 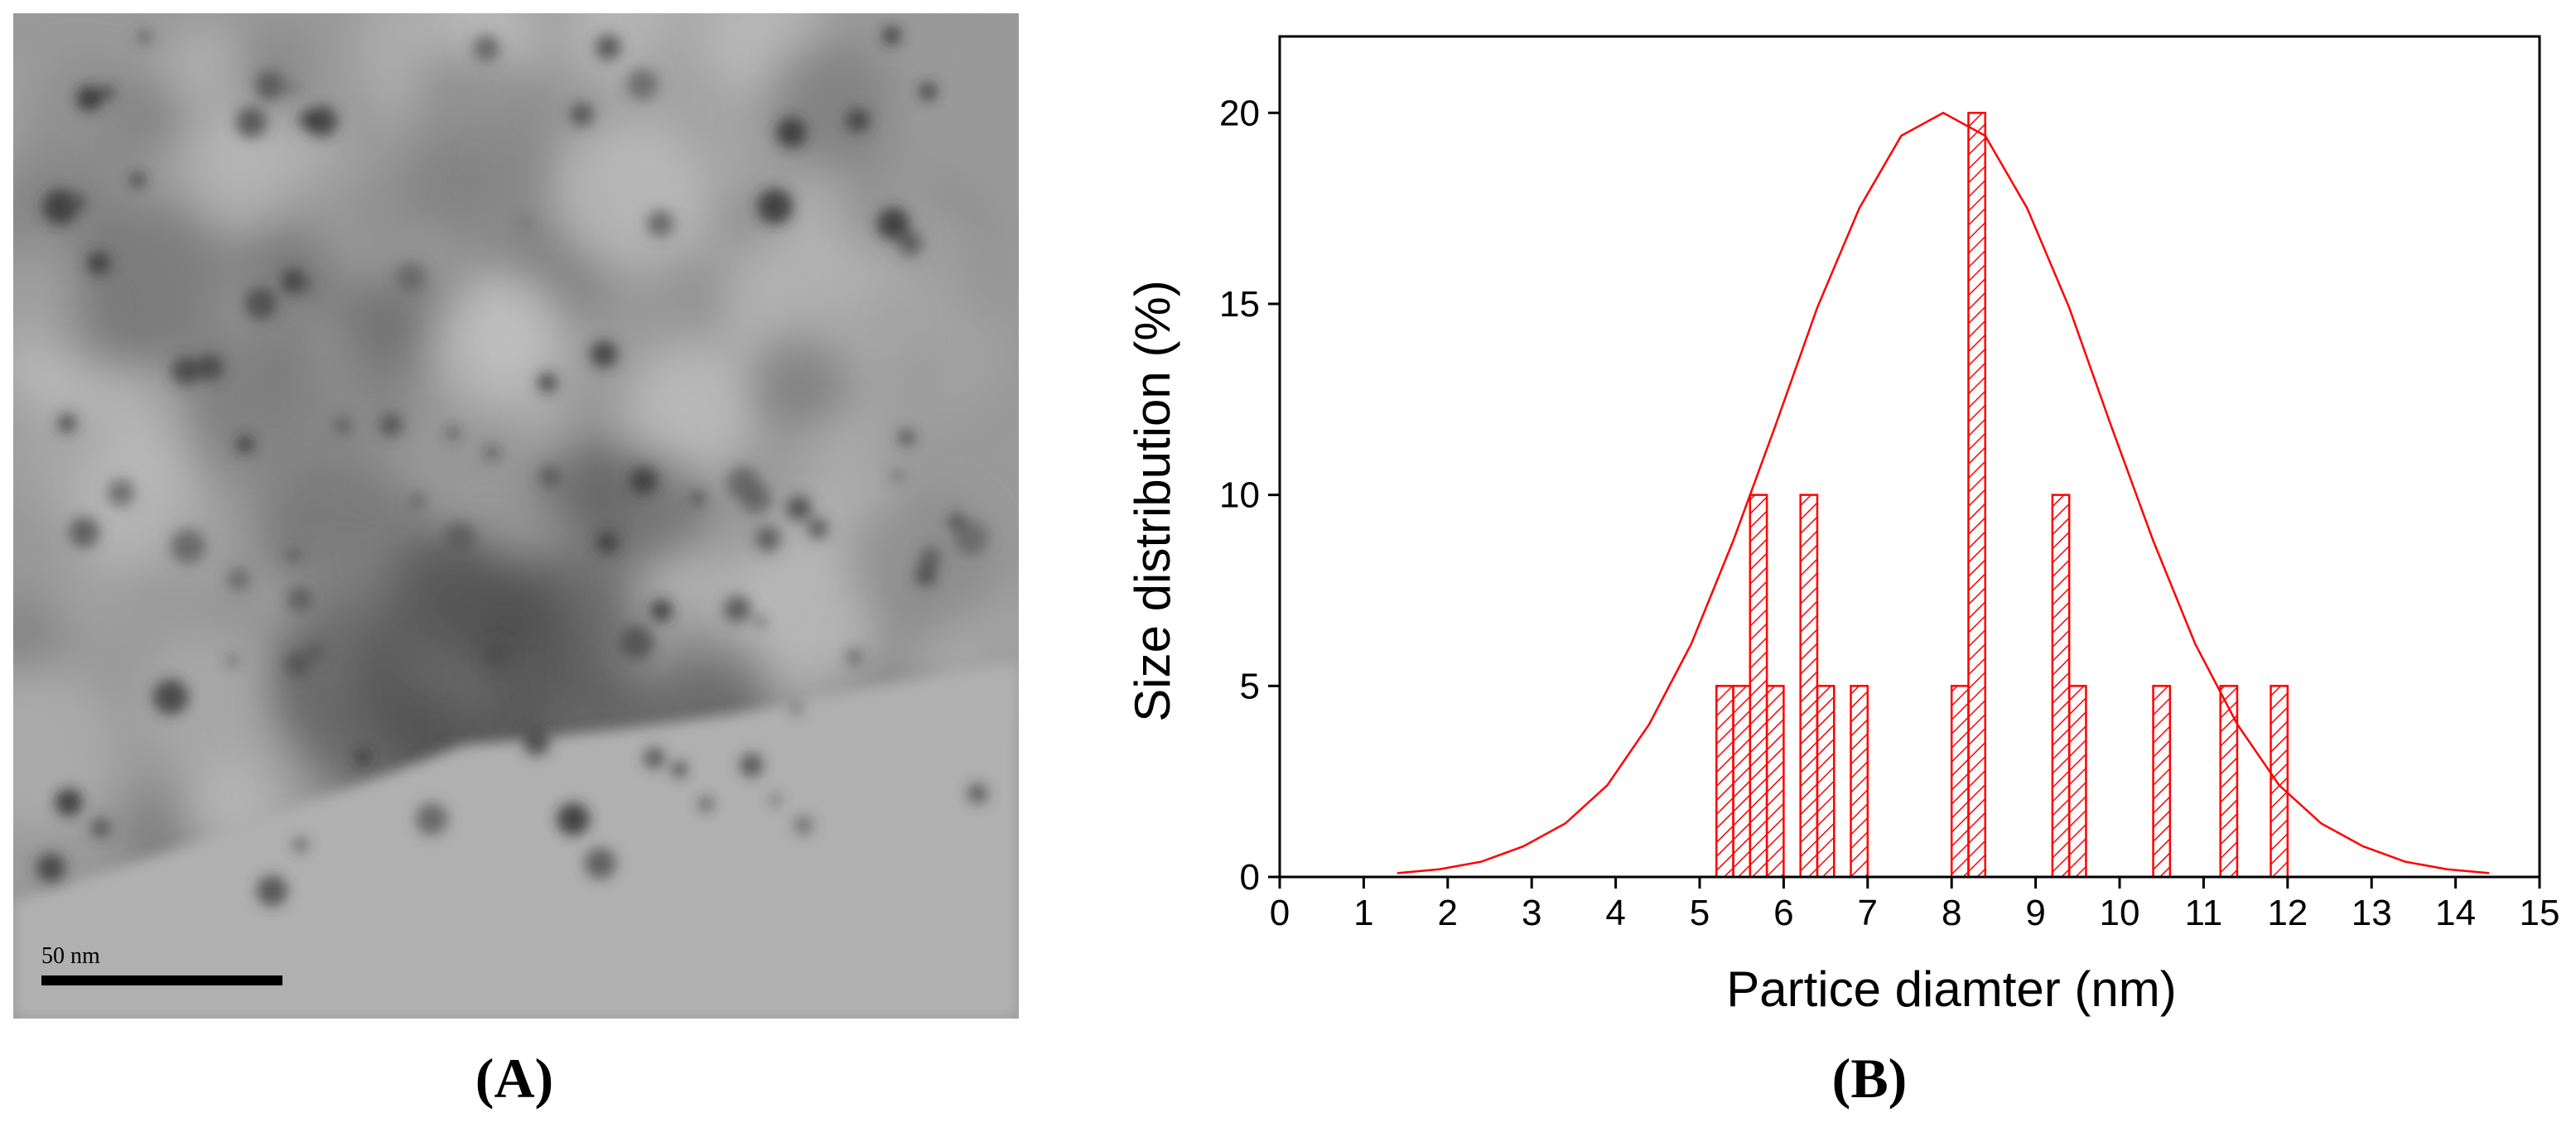 What do you see at coordinates (2372, 913) in the screenshot?
I see `x-tick-label: 13` at bounding box center [2372, 913].